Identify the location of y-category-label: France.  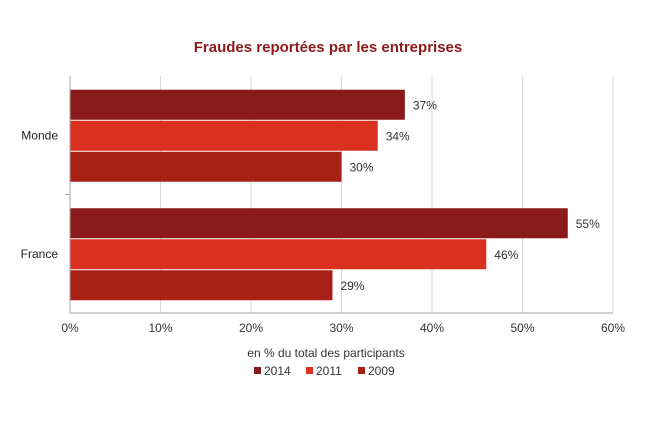
(40, 254).